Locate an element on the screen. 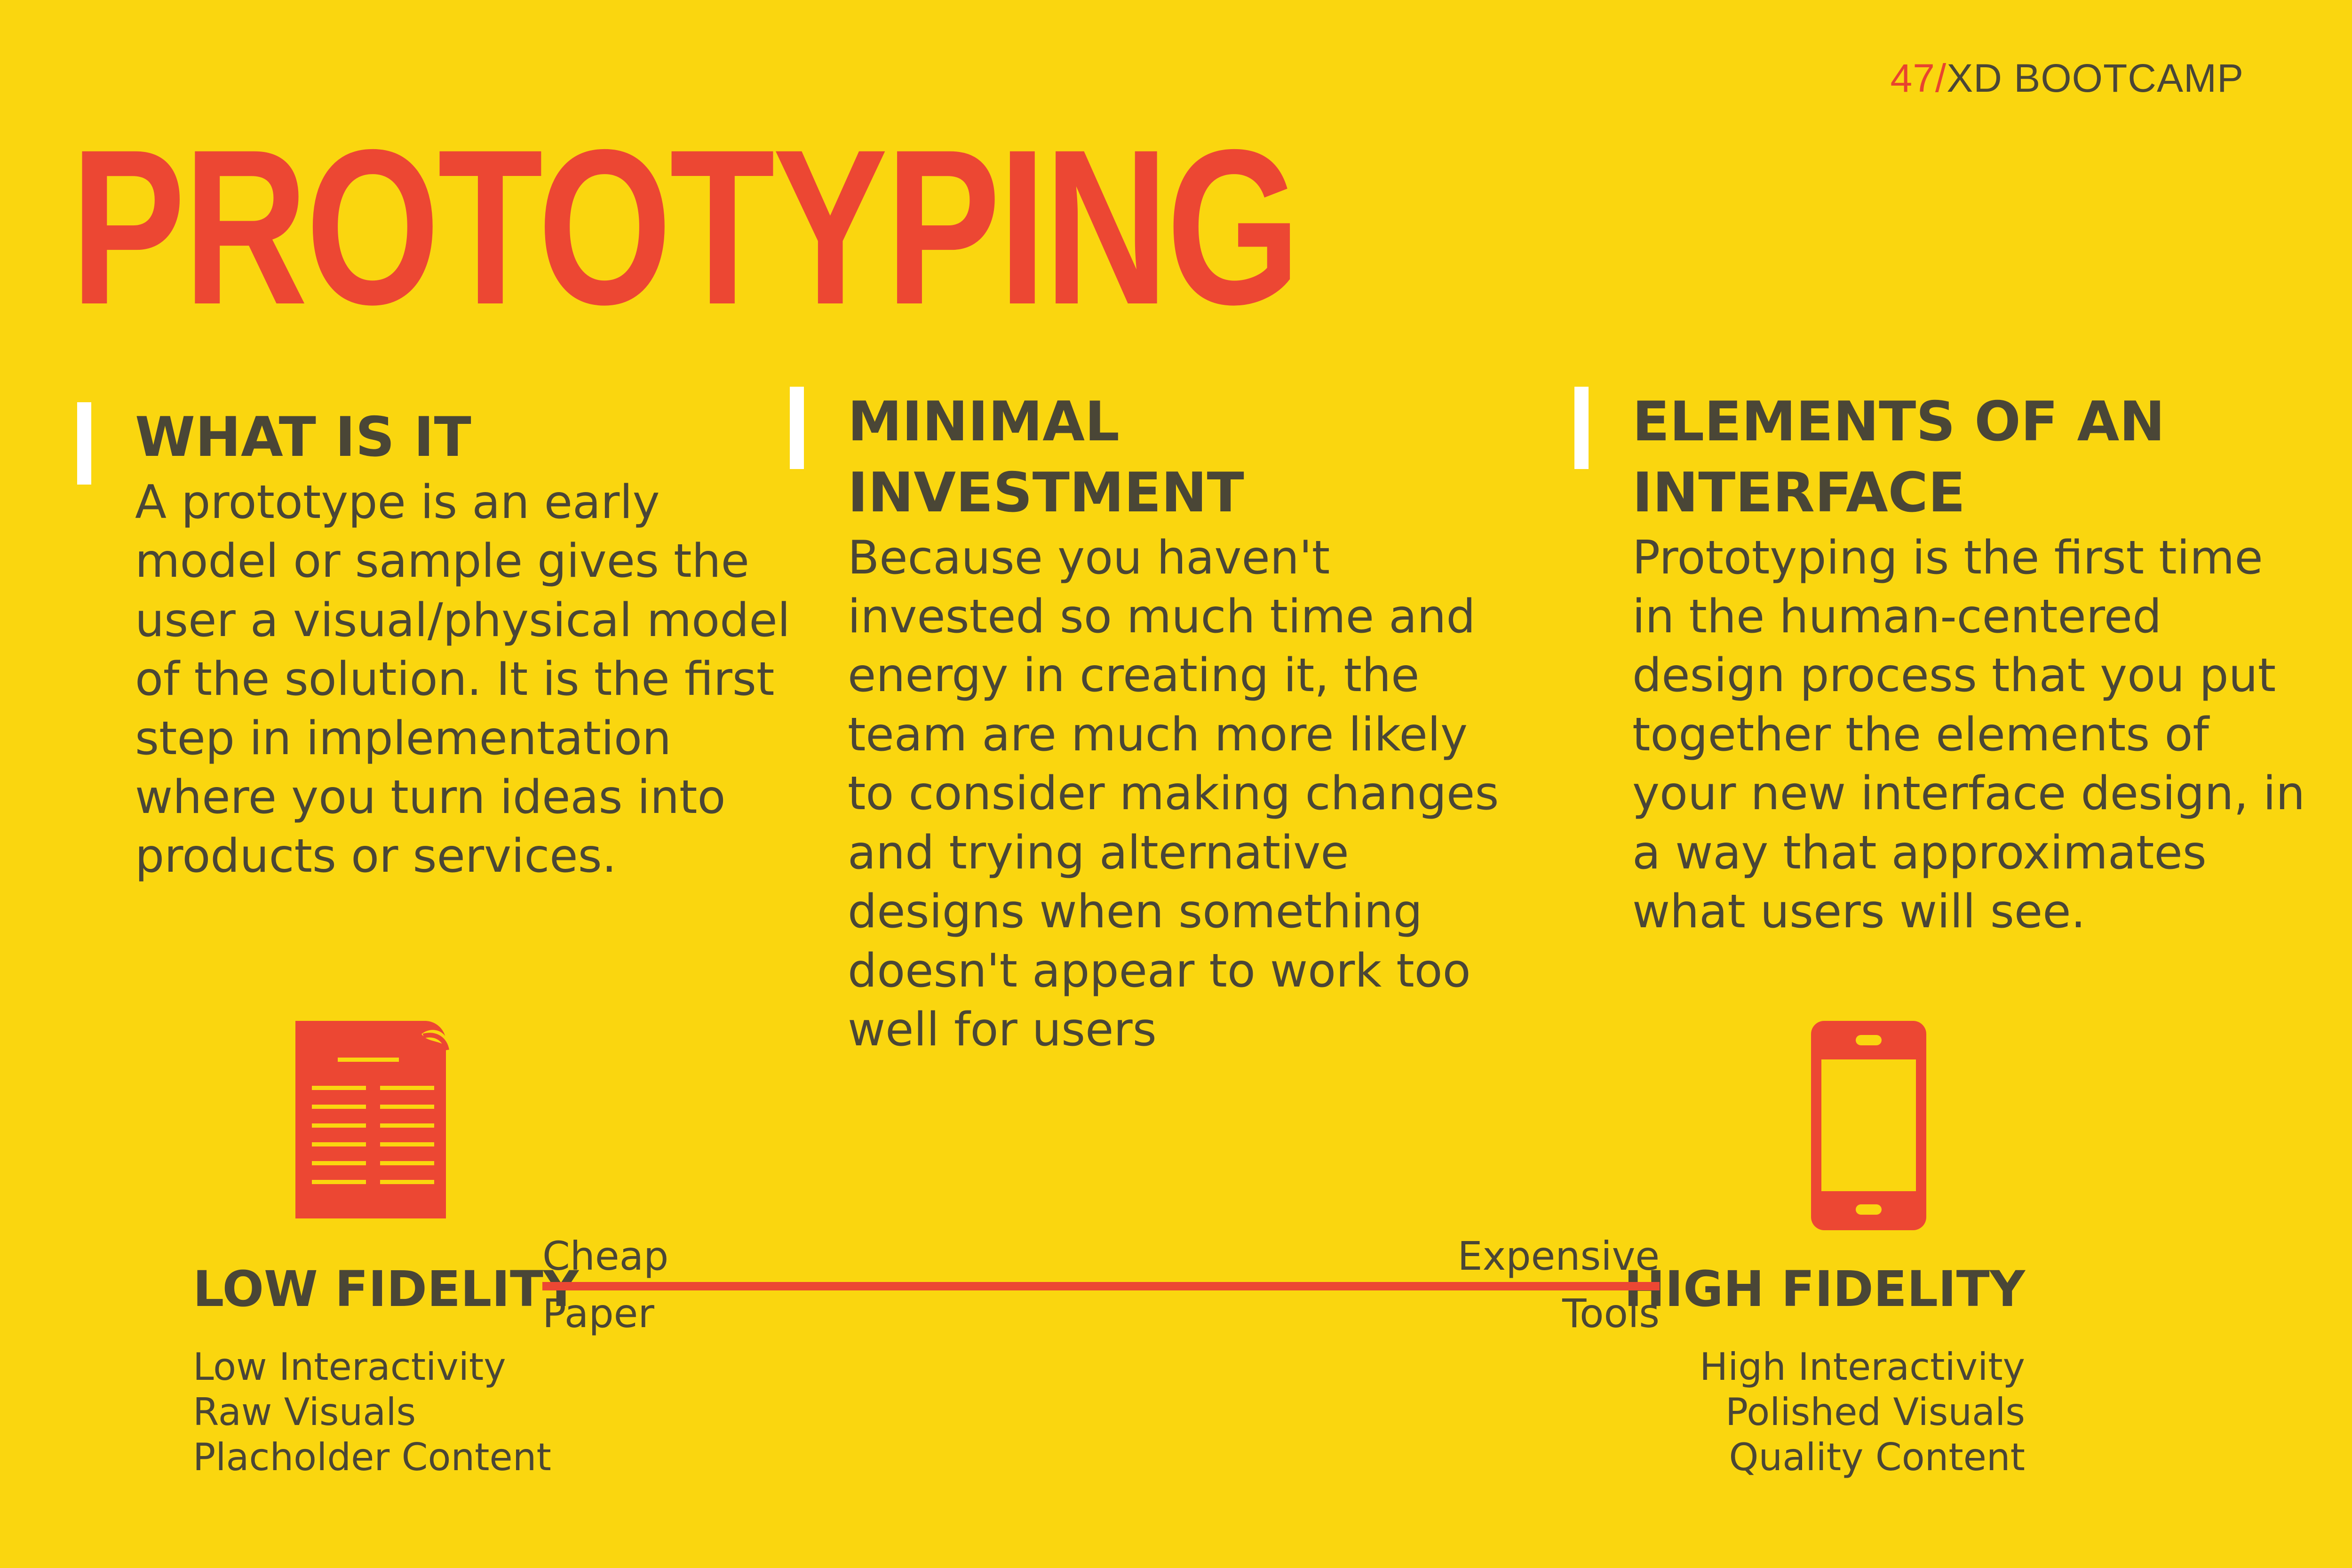 The height and width of the screenshot is (1568, 2352). smartphone-icon is located at coordinates (1868, 1125).